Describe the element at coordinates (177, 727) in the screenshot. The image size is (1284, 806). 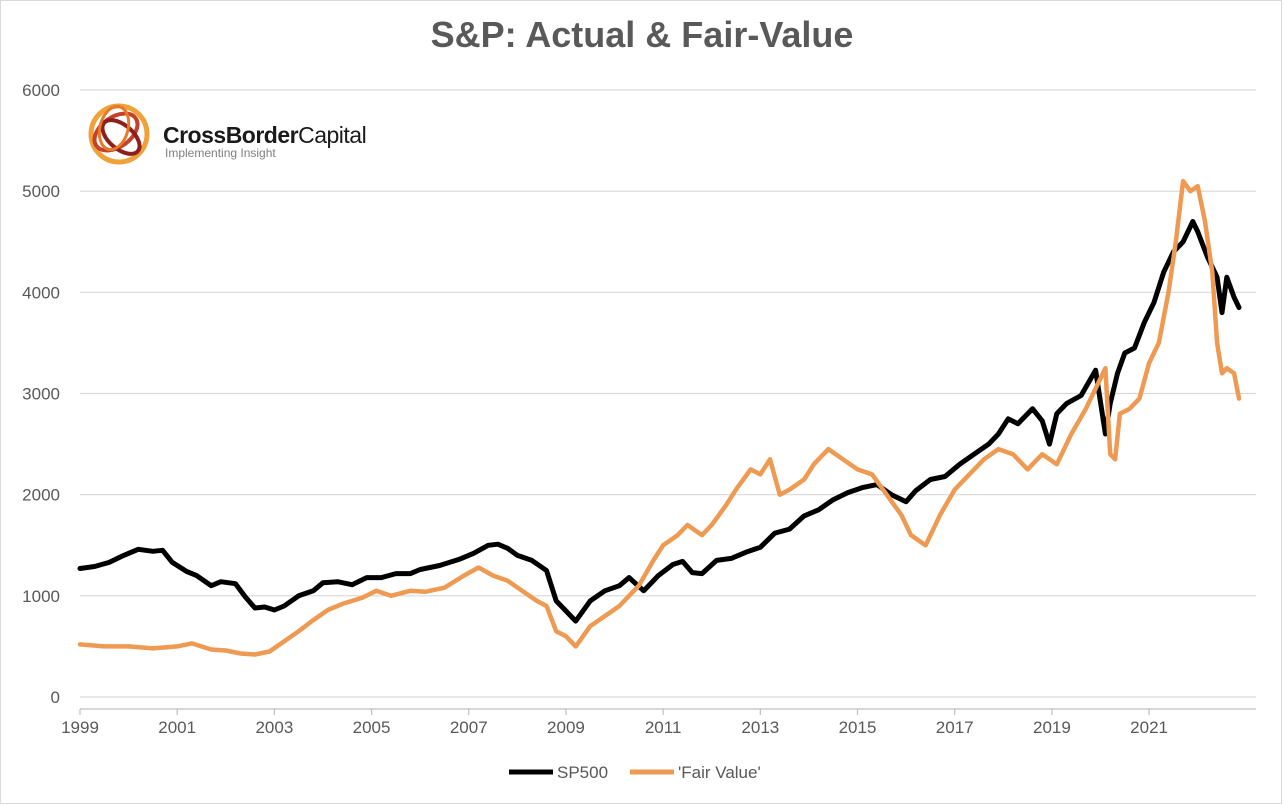
I see `x-tick-label: 2001` at that location.